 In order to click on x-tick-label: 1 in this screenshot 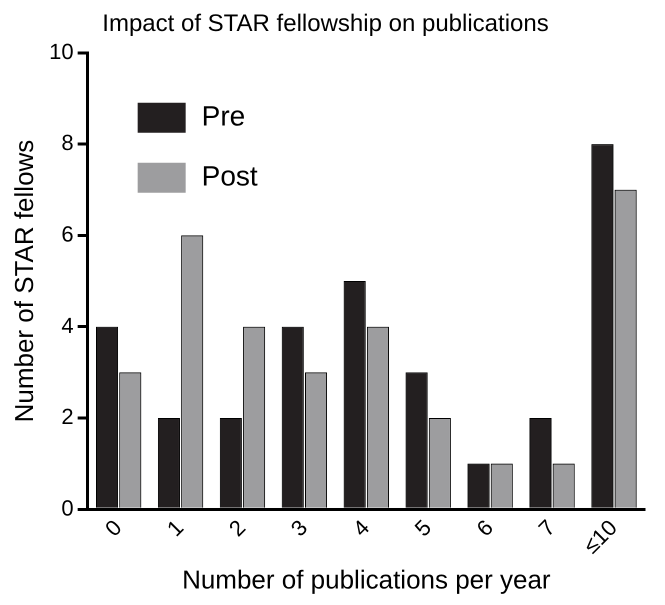, I will do `click(175, 528)`.